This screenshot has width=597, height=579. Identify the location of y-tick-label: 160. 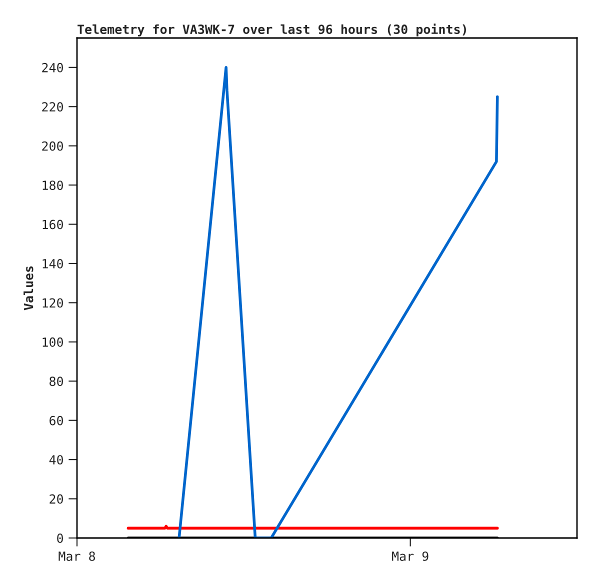
(52, 225).